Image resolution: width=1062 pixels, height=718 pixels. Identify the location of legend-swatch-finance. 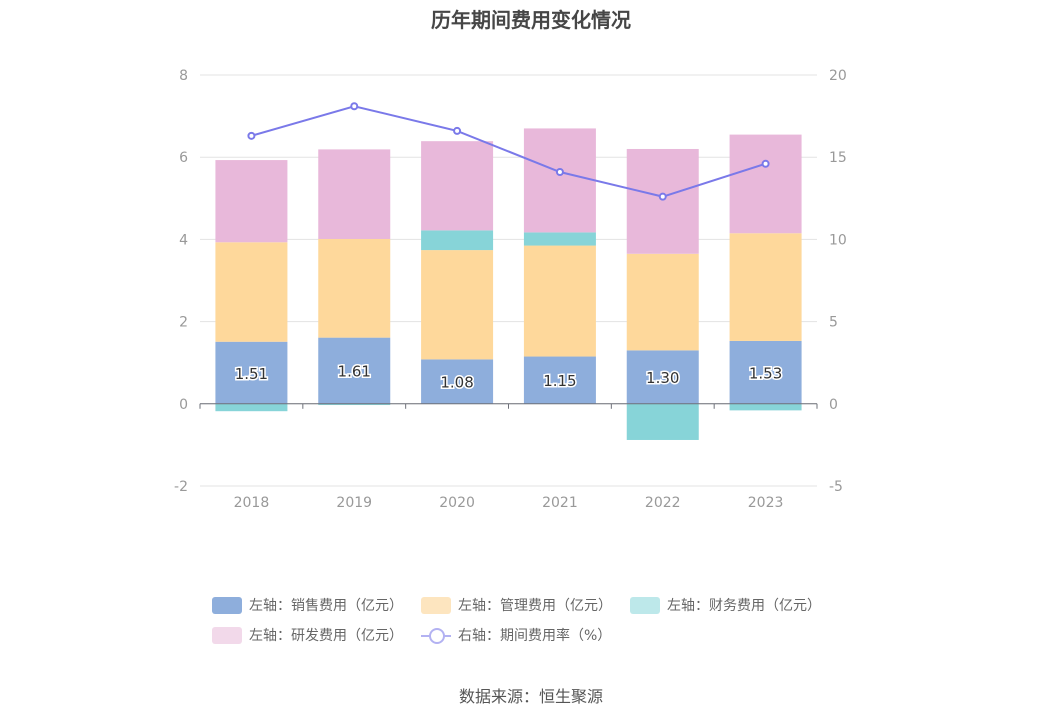
(645, 605).